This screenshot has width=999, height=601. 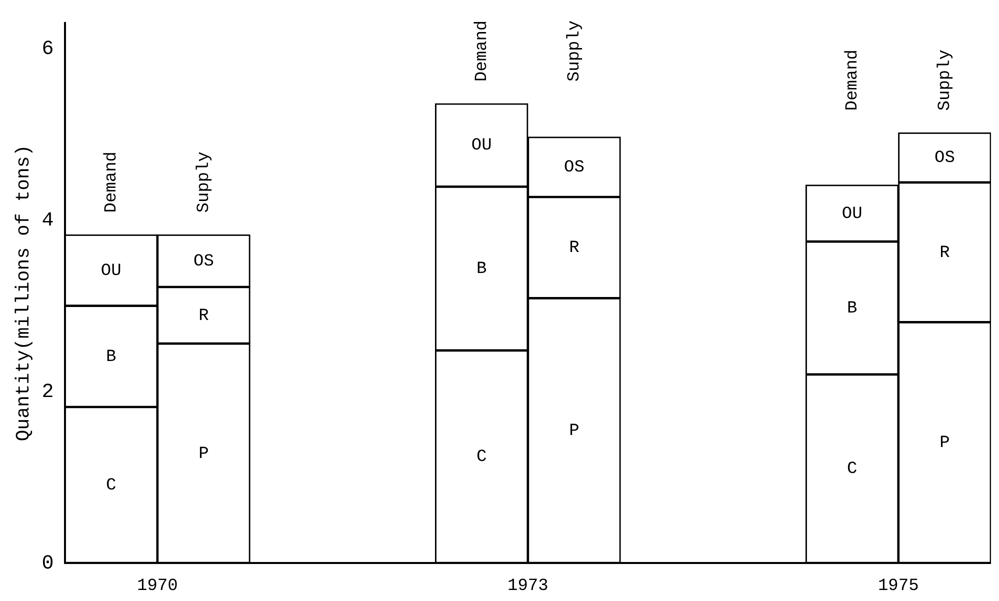 I want to click on y-tick-label: 6, so click(x=48, y=50).